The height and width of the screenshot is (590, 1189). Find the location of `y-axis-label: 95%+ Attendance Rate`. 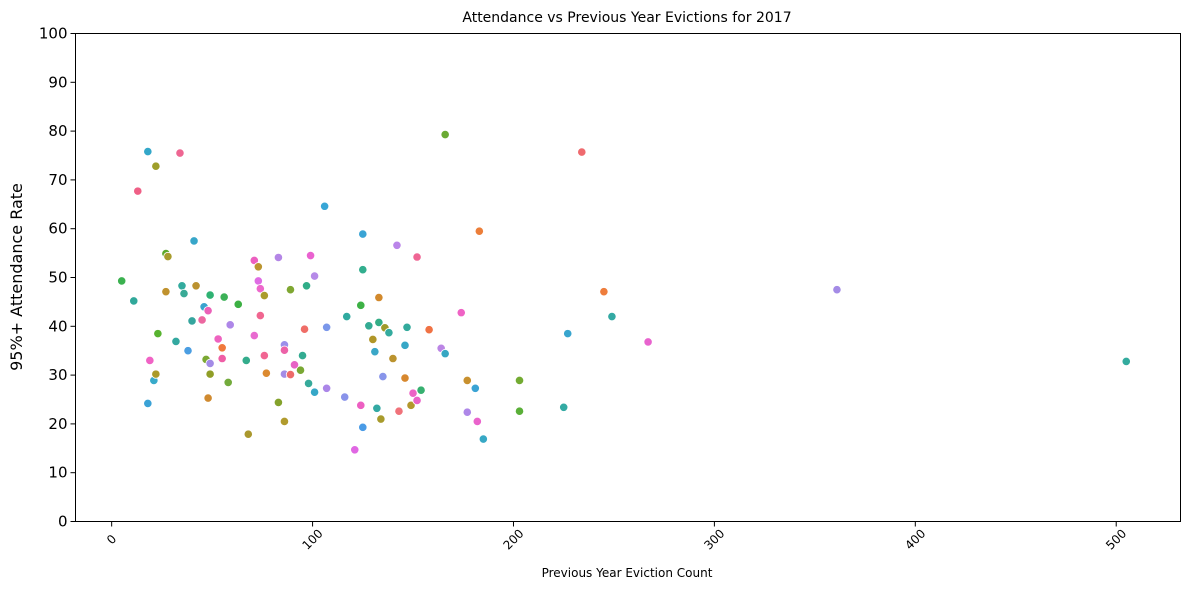

y-axis-label: 95%+ Attendance Rate is located at coordinates (16, 277).